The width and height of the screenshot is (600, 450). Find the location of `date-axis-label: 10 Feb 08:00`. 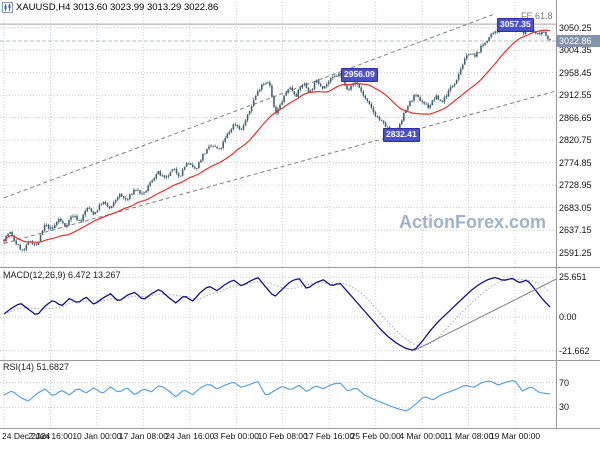

date-axis-label: 10 Feb 08:00 is located at coordinates (282, 436).